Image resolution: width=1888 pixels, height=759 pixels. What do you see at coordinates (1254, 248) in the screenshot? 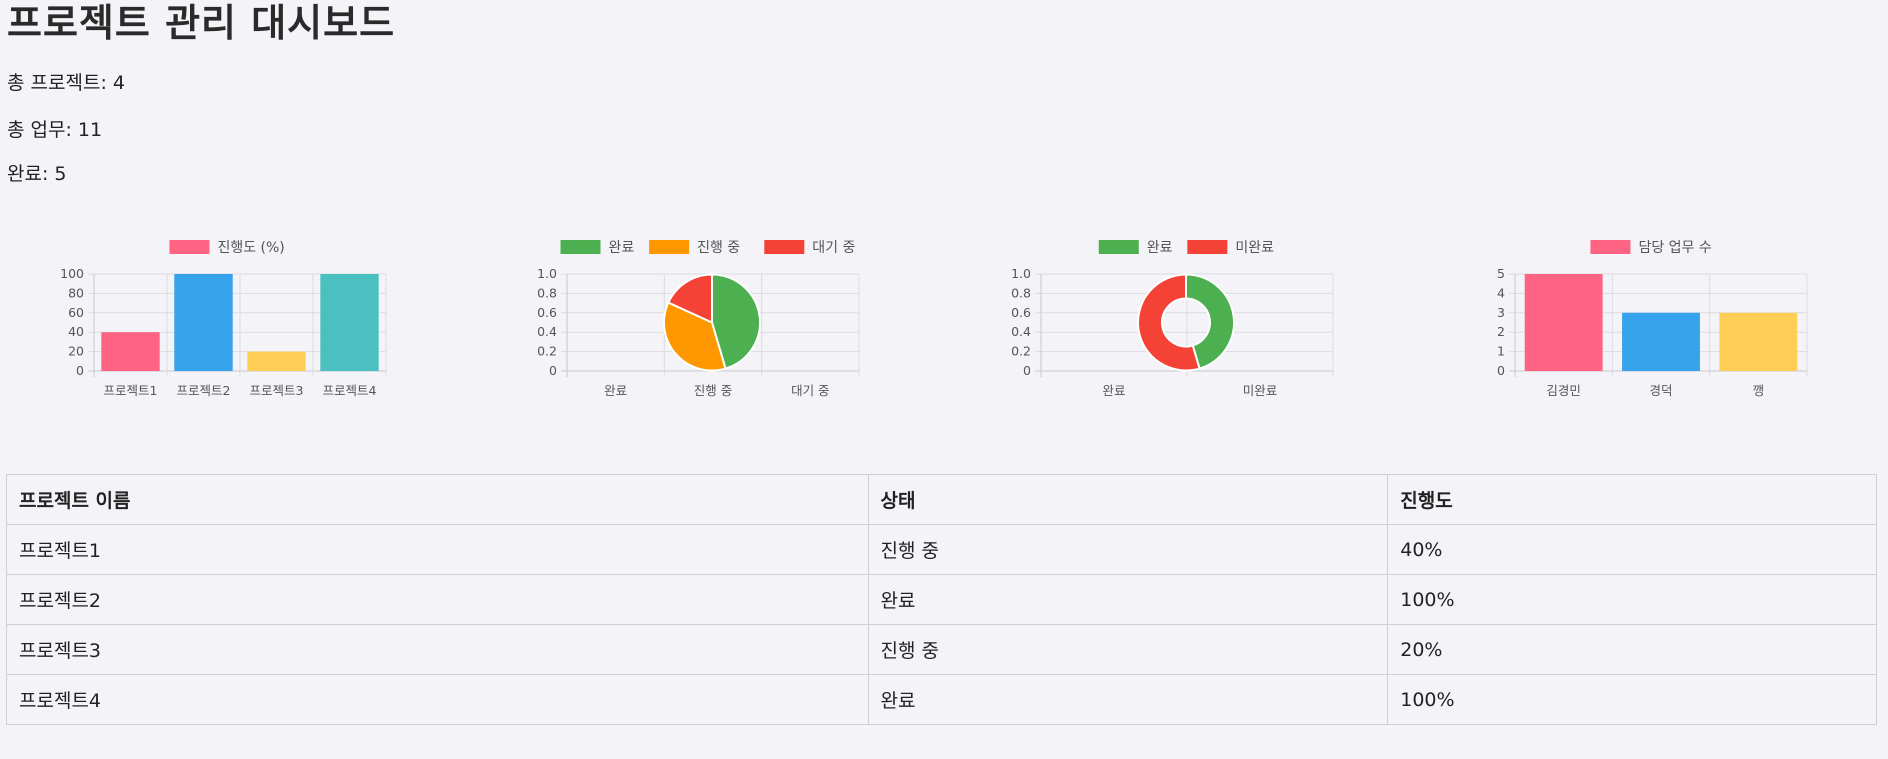
I see `legend-label: 미완료` at bounding box center [1254, 248].